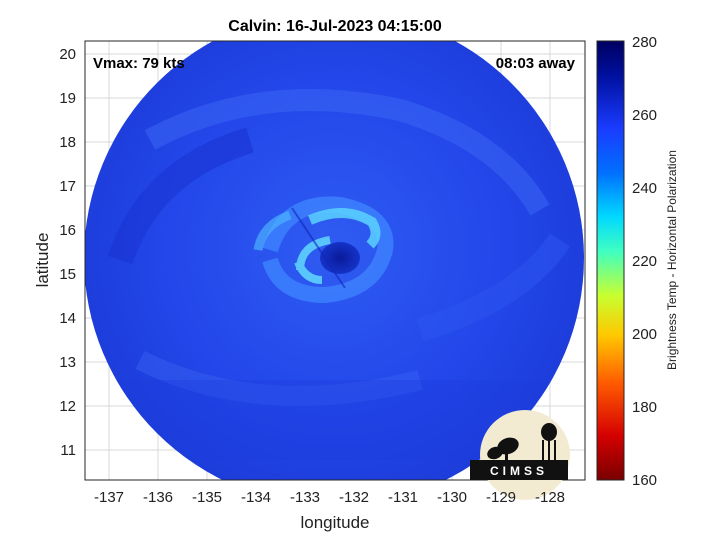 The image size is (720, 540). I want to click on x-tick-label: -137, so click(109, 497).